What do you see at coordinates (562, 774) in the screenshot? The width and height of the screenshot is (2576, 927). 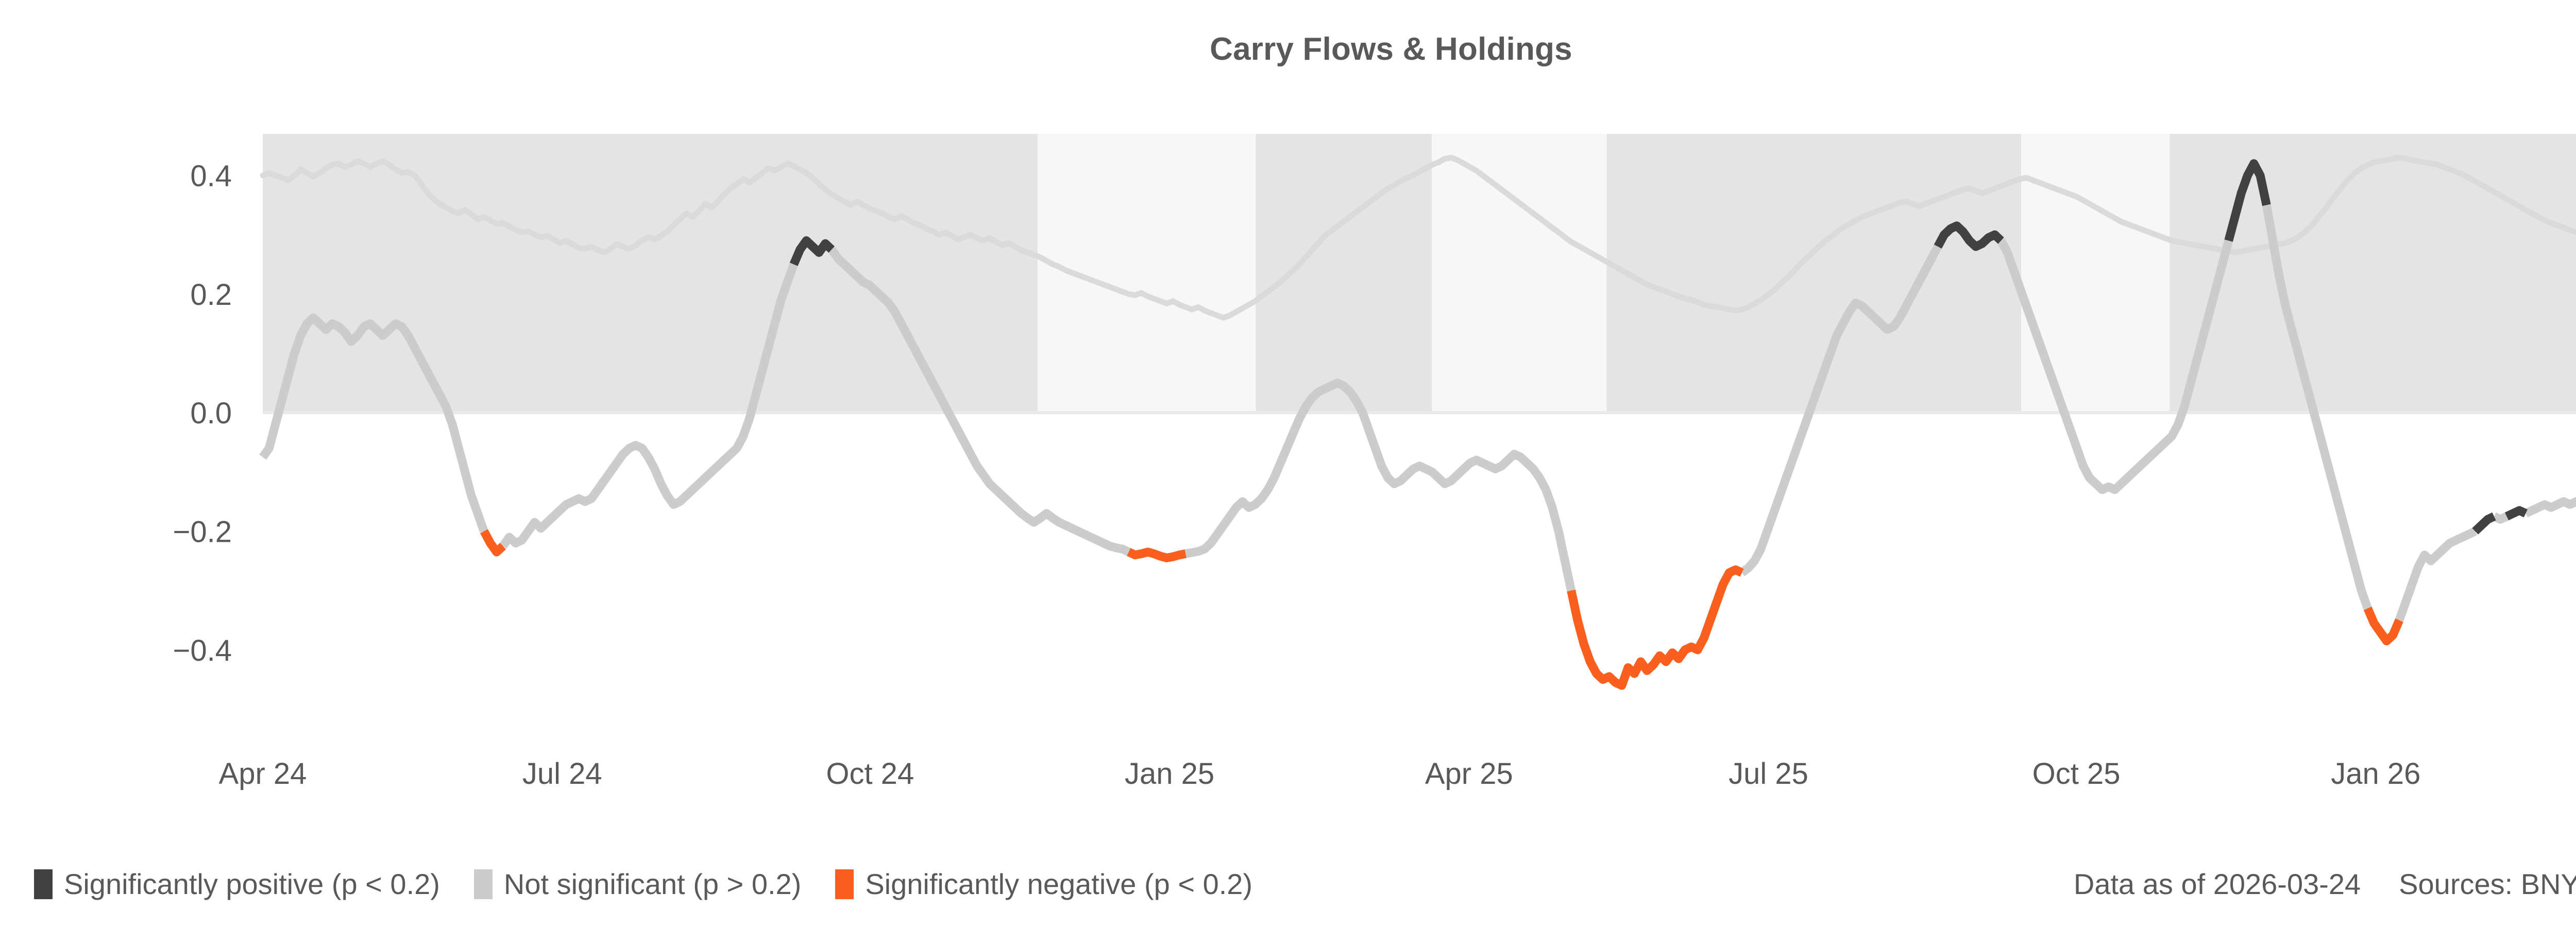 I see `x-tick-label: Jul 24` at bounding box center [562, 774].